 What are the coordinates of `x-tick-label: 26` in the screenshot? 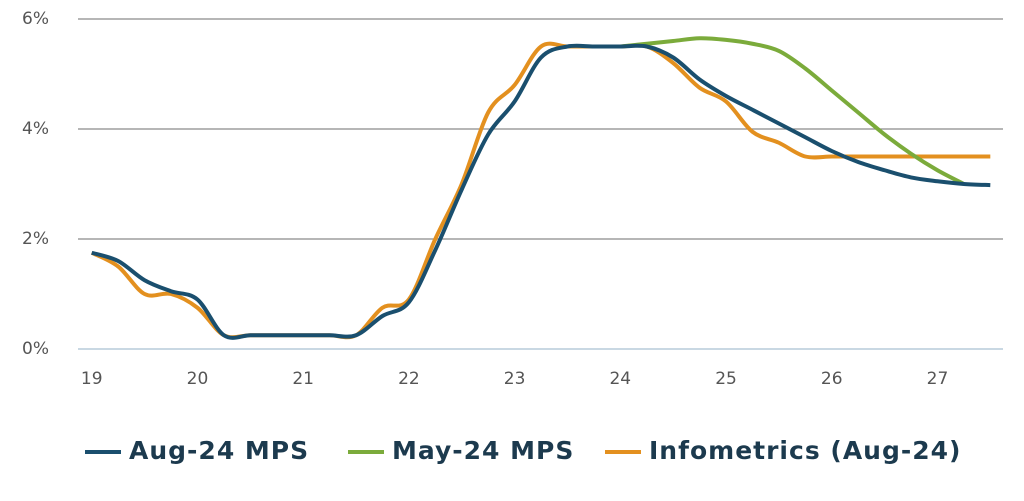 It's located at (832, 379).